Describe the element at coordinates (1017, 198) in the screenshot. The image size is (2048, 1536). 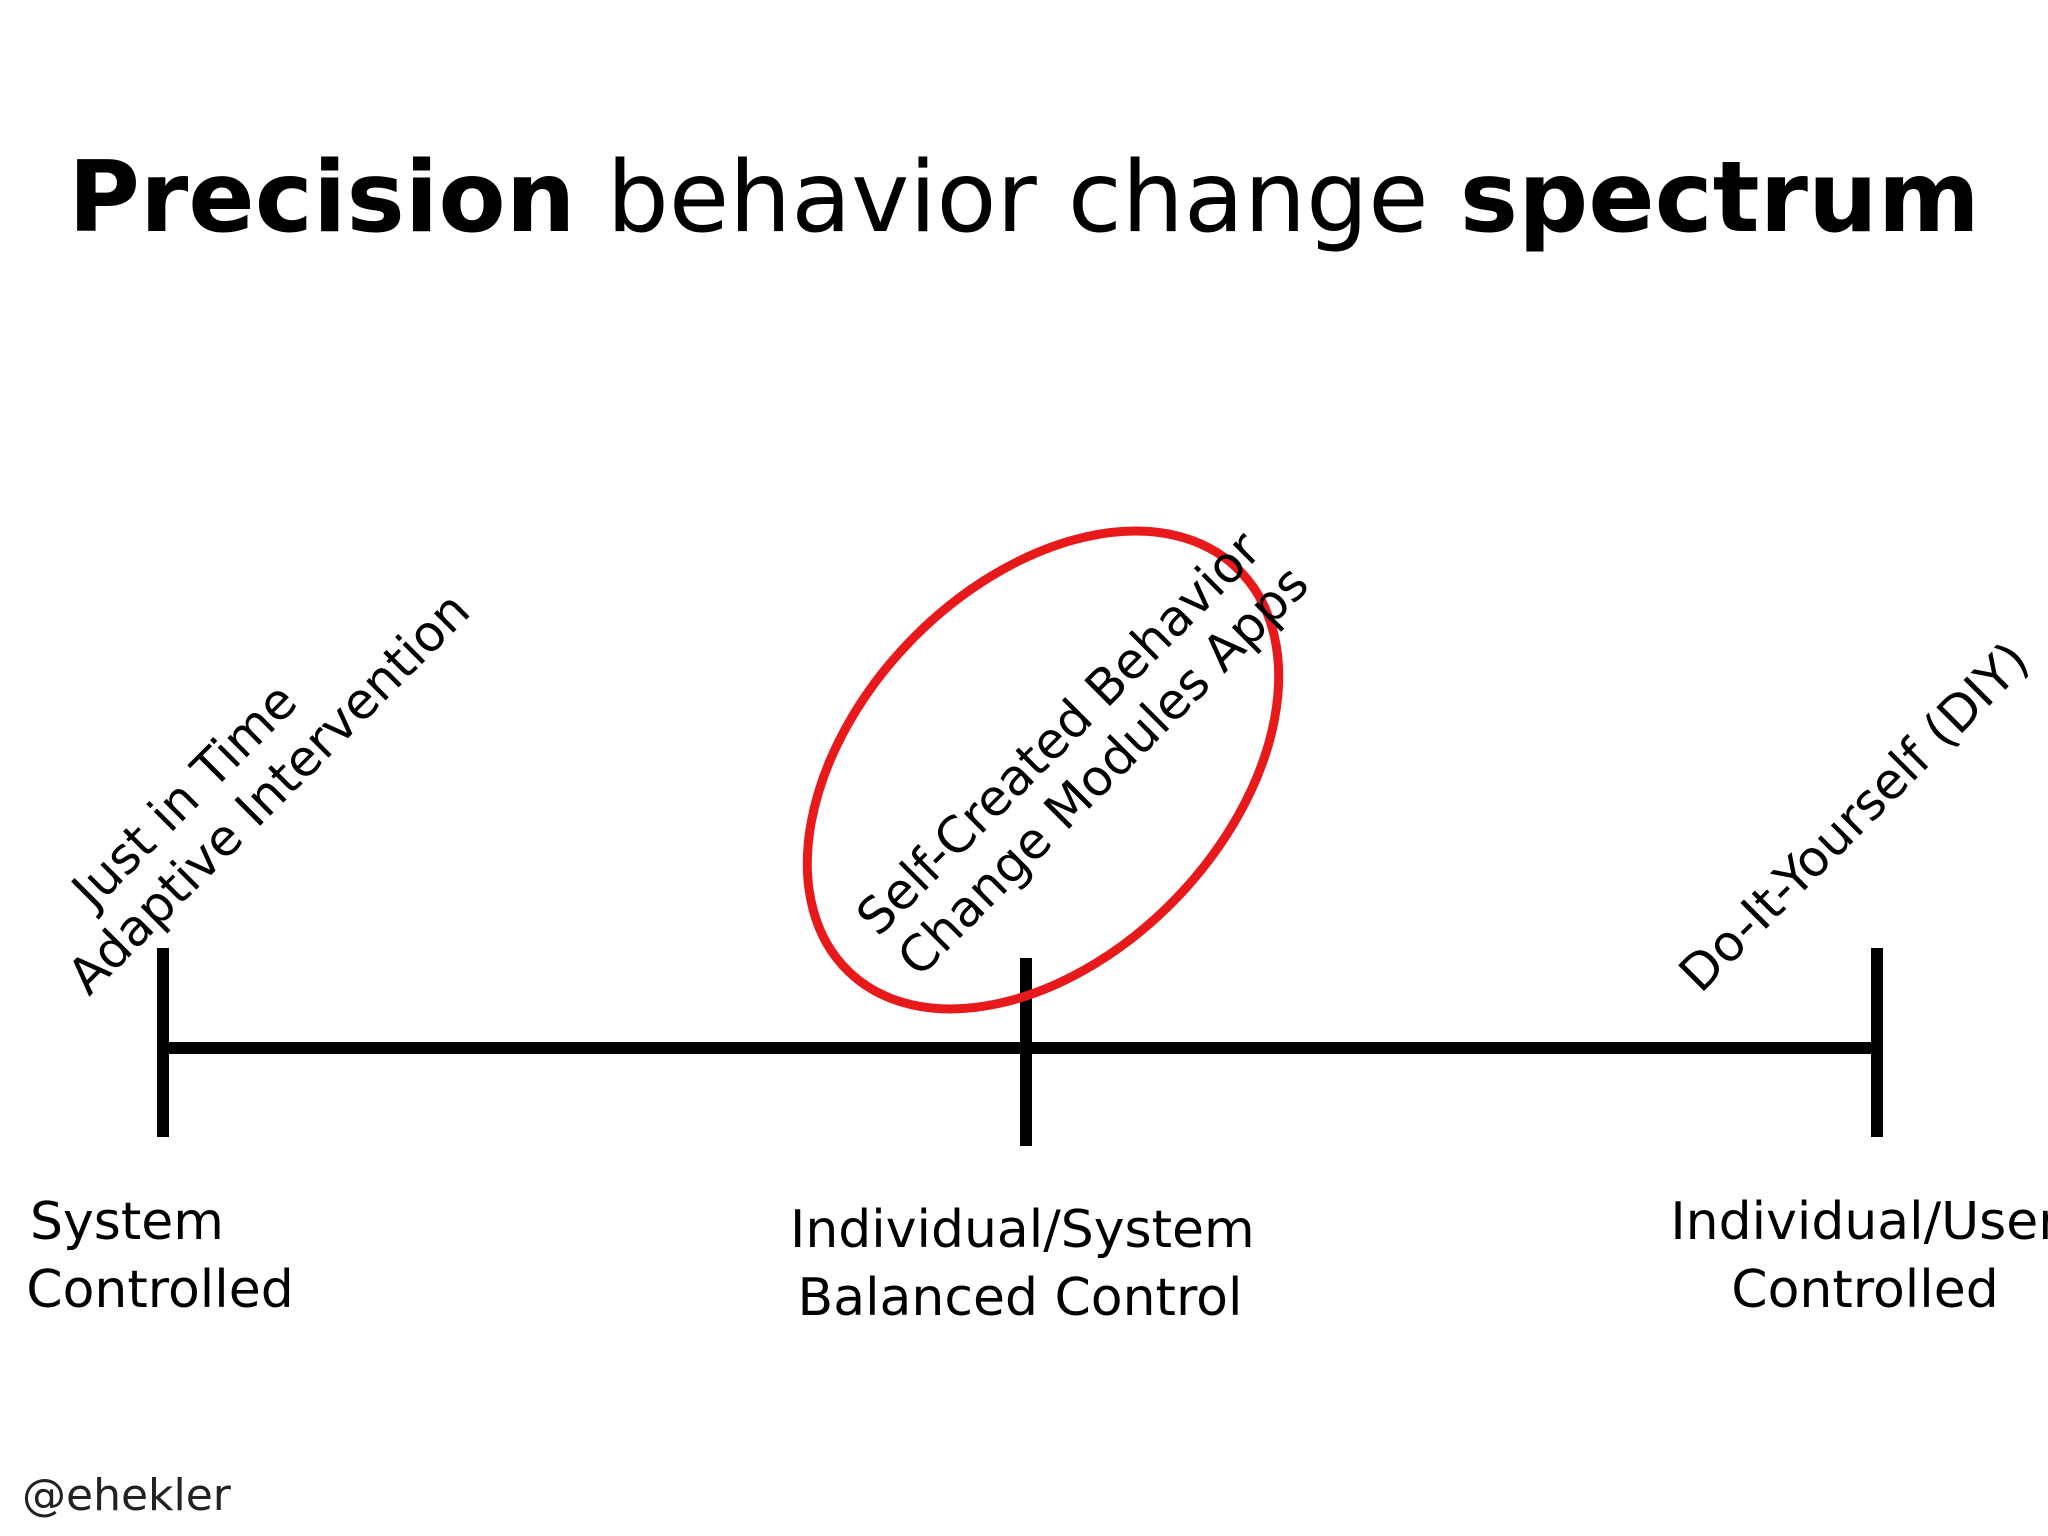
I see `title-middle: behavior change` at that location.